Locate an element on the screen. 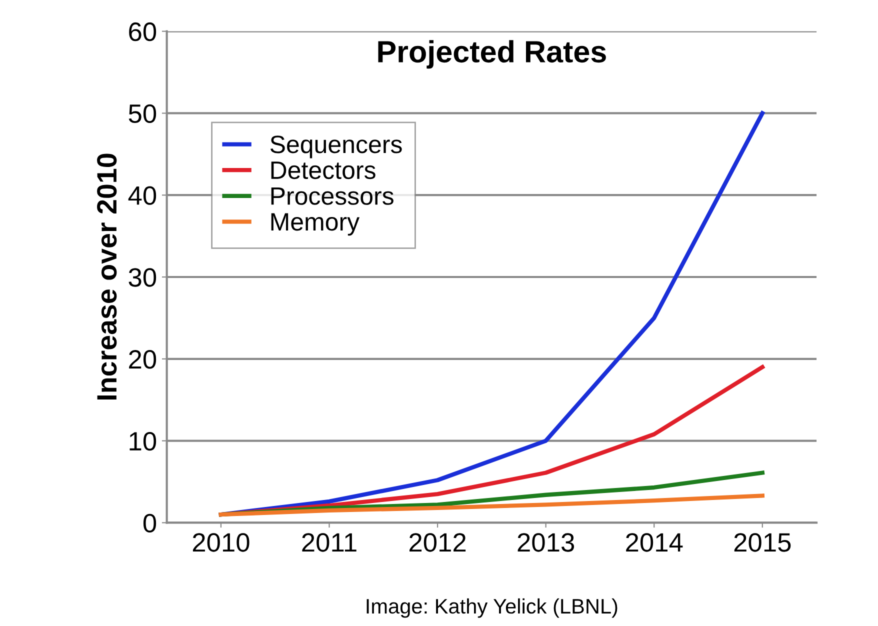 This screenshot has height=626, width=878. legend-label: Sequencers is located at coordinates (336, 147).